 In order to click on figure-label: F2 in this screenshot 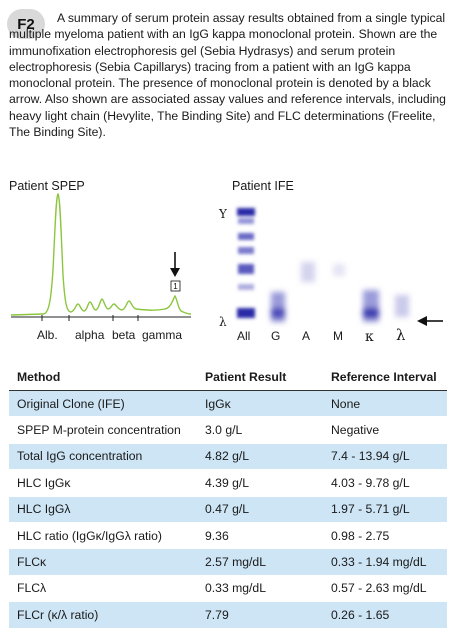, I will do `click(26, 24)`.